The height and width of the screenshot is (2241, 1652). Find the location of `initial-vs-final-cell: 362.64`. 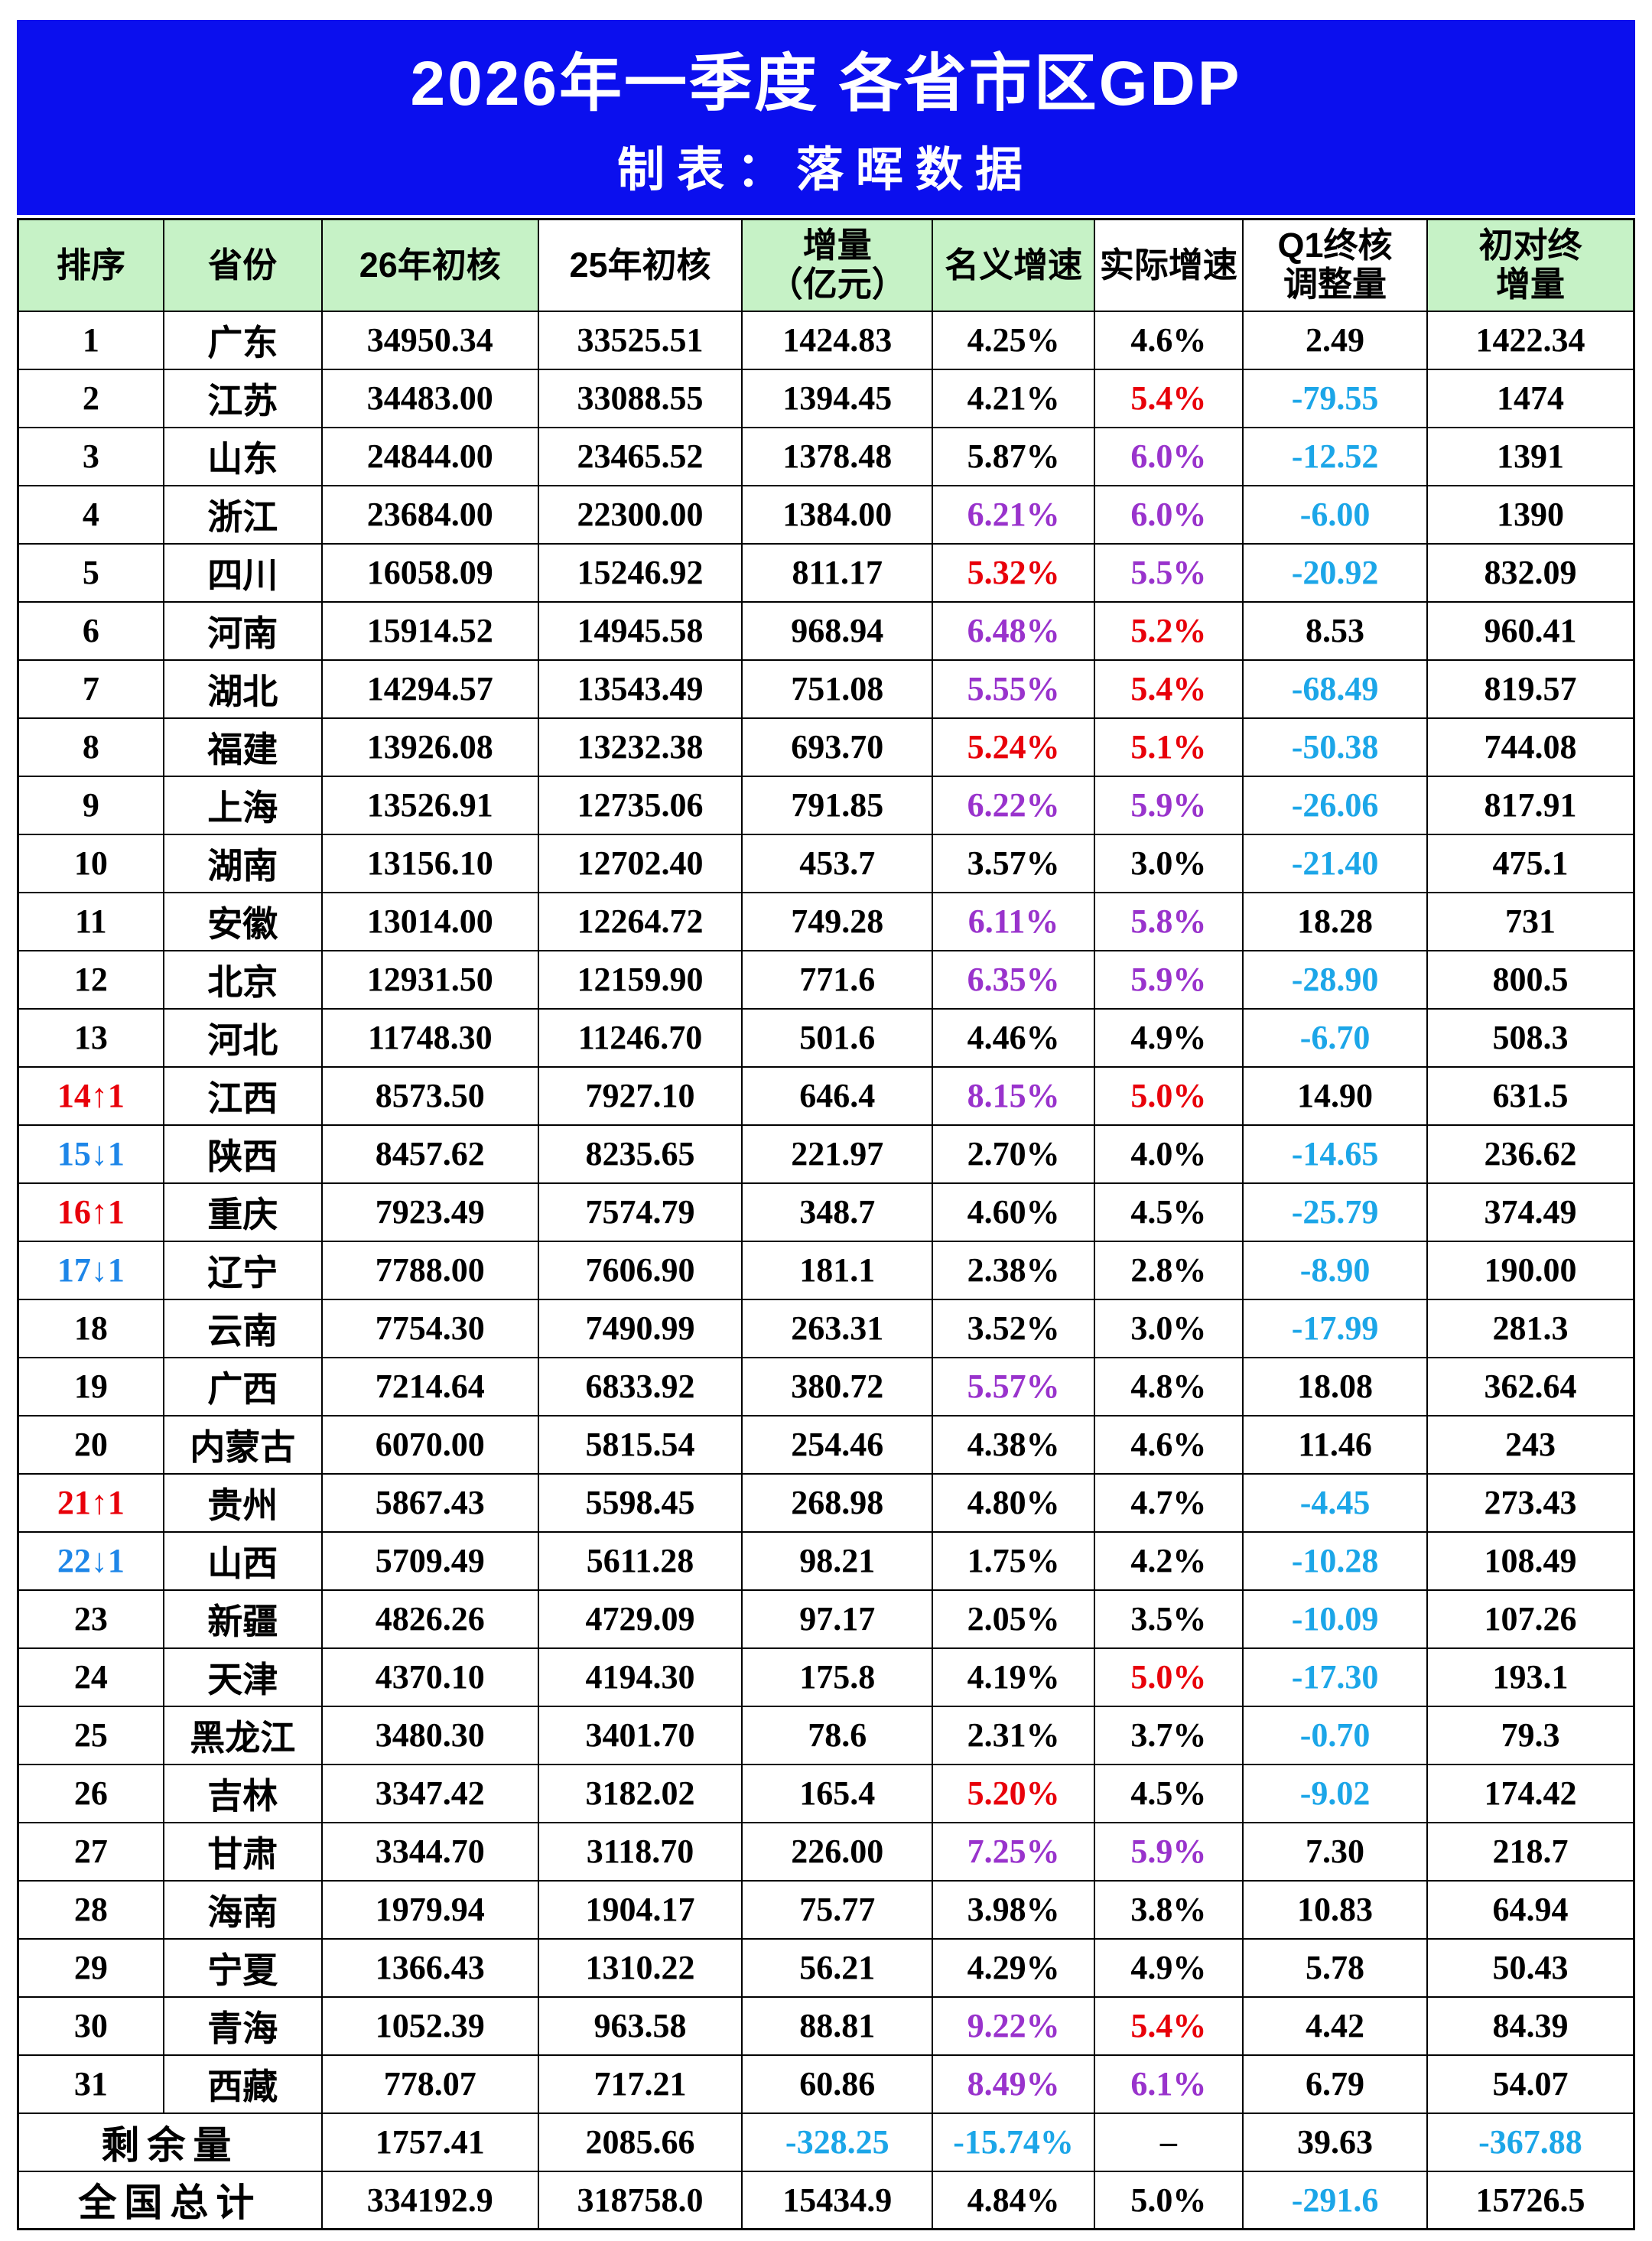

initial-vs-final-cell: 362.64 is located at coordinates (1531, 1386).